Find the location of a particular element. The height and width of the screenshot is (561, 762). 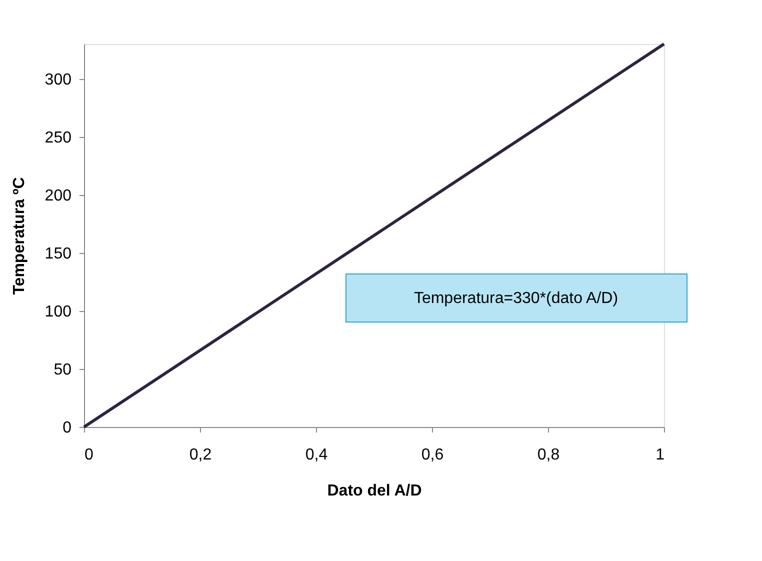

y-tick-label: 0 is located at coordinates (67, 428).